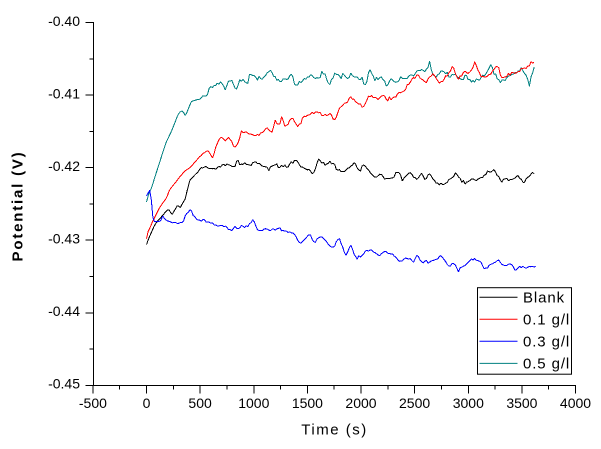 The width and height of the screenshot is (601, 449). I want to click on svg-text: 500, so click(200, 403).